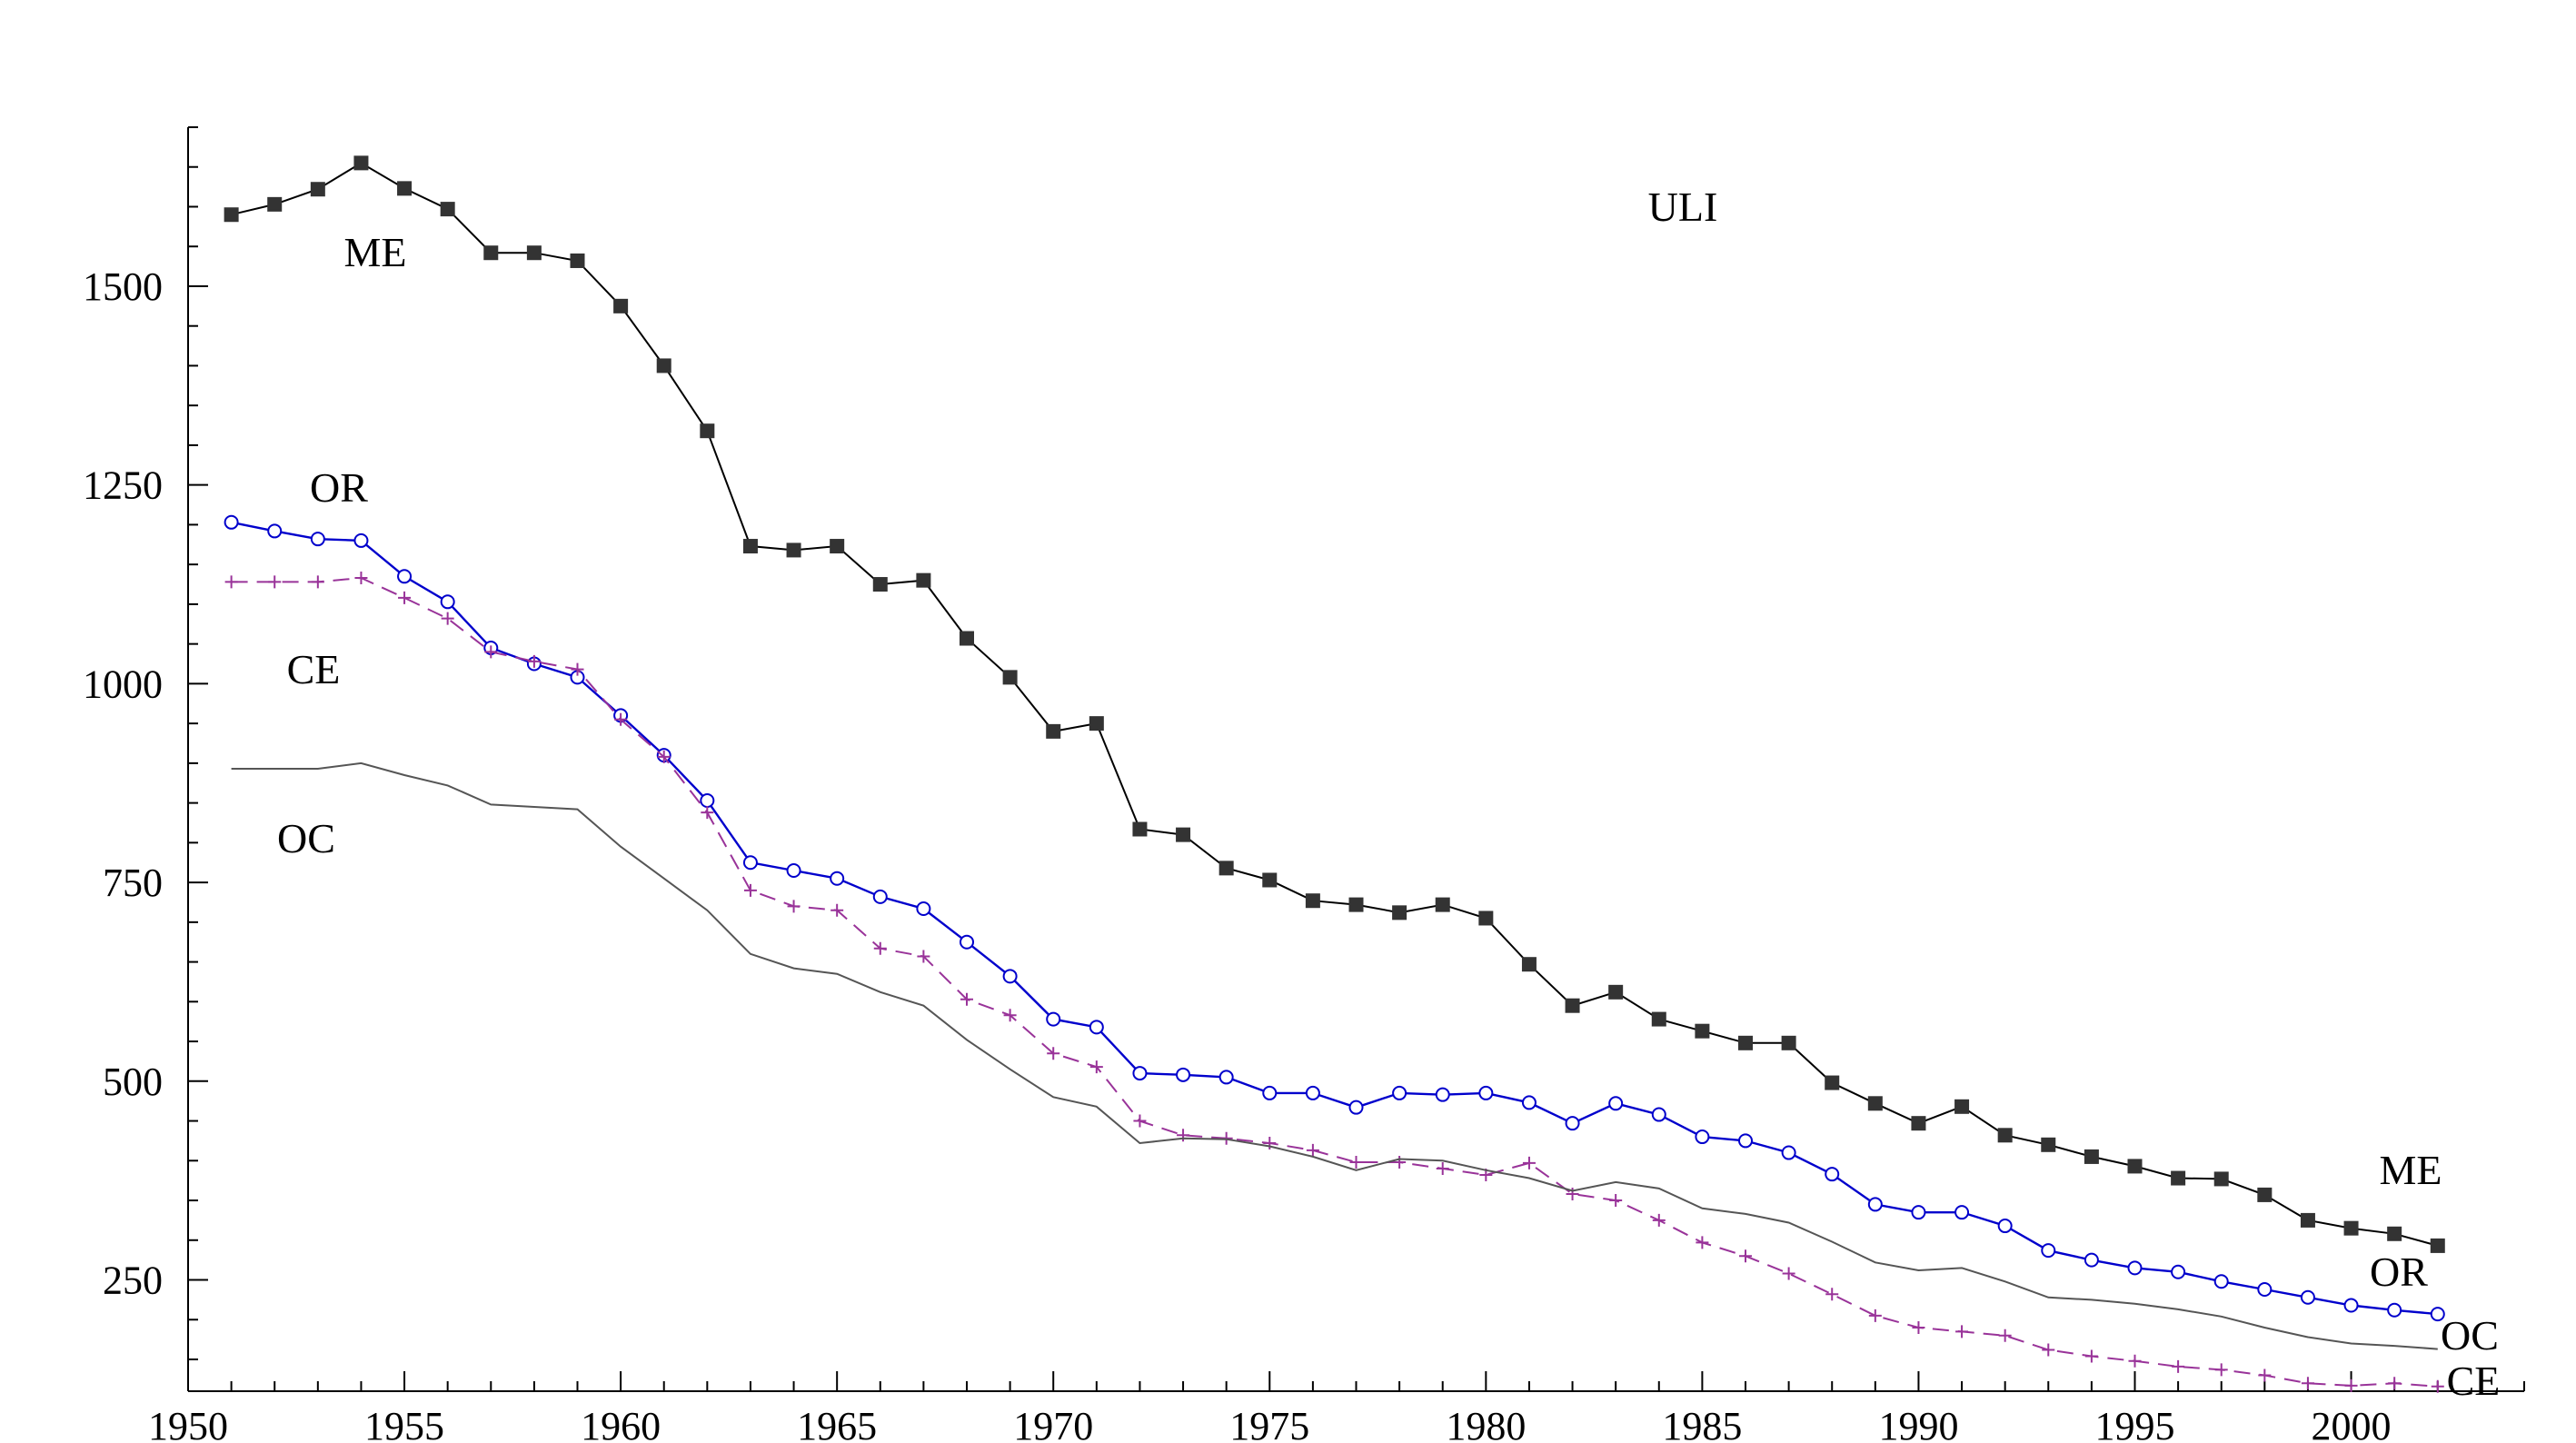 This screenshot has height=1443, width=2576. I want to click on y-tick-label: 750, so click(133, 883).